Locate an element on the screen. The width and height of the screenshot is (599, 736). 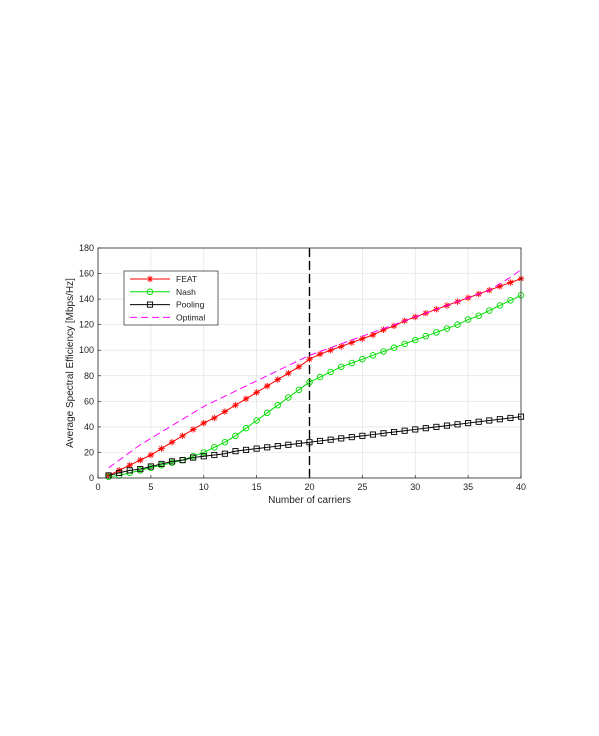
legend-pooling-marker is located at coordinates (150, 304).